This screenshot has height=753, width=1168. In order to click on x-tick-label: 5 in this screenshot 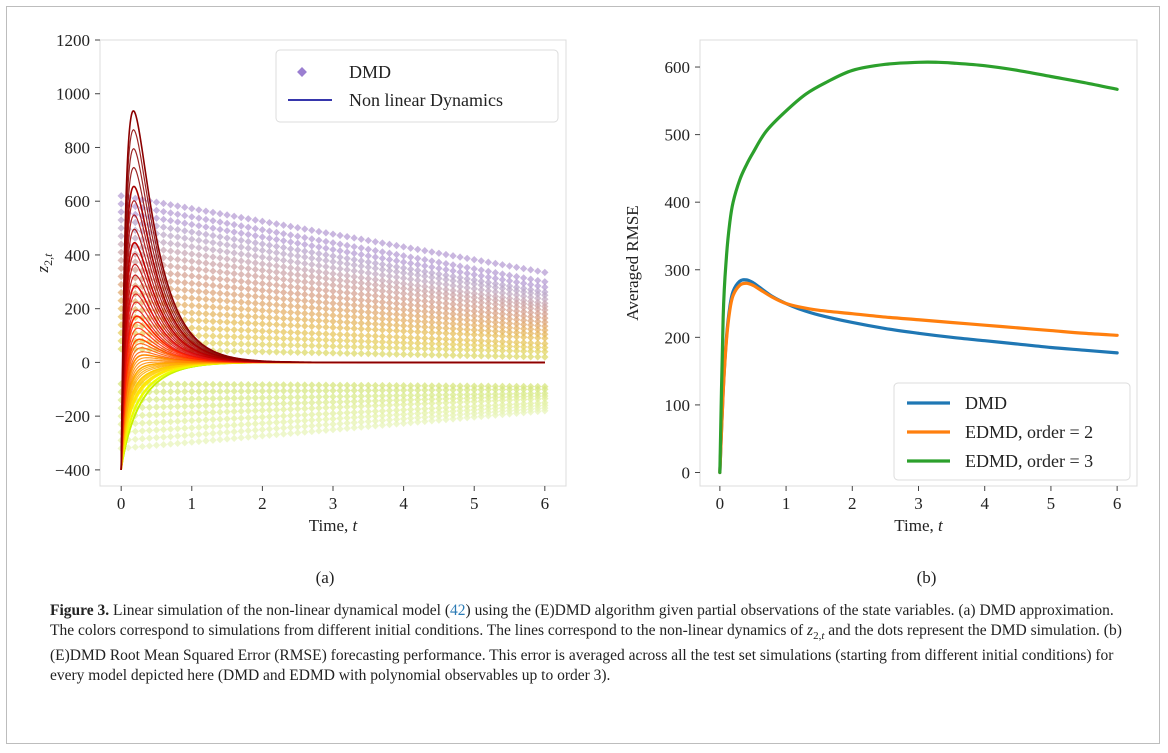, I will do `click(1051, 503)`.